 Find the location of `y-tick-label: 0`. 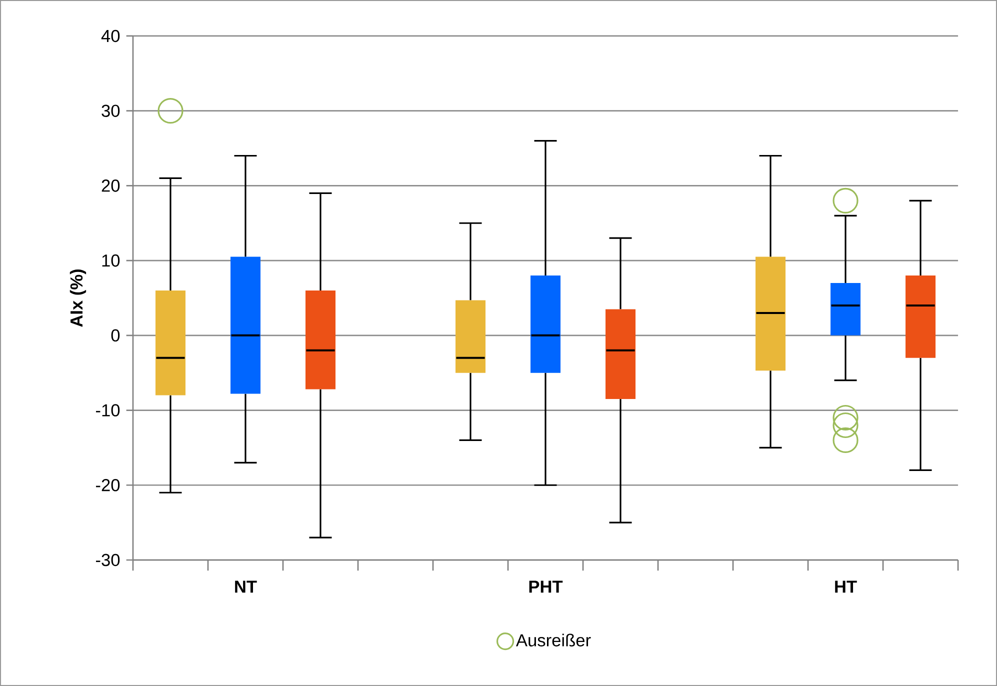

y-tick-label: 0 is located at coordinates (115, 335).